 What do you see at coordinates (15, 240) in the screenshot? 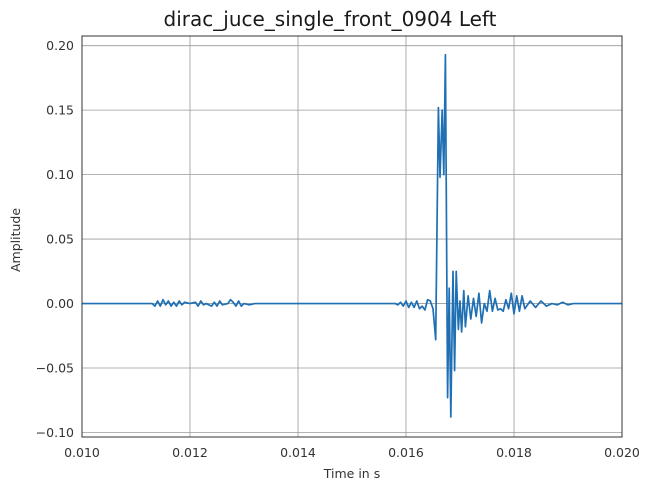
I see `y-axis-label: Amplitude` at bounding box center [15, 240].